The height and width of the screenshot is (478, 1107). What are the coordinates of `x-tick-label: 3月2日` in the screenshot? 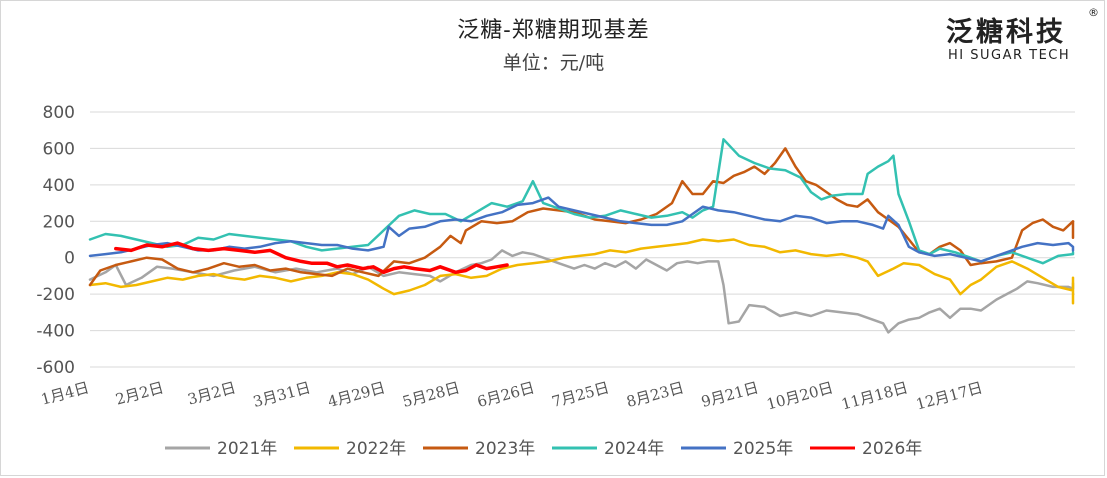 It's located at (212, 393).